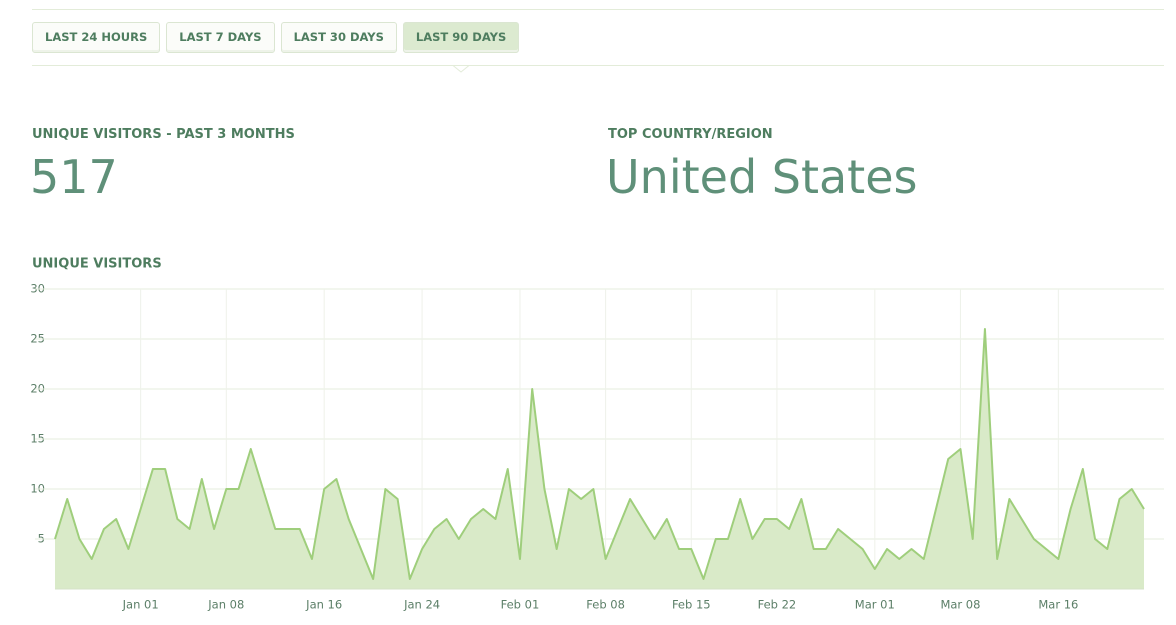  What do you see at coordinates (323, 605) in the screenshot?
I see `x-tick-label: Jan 16` at bounding box center [323, 605].